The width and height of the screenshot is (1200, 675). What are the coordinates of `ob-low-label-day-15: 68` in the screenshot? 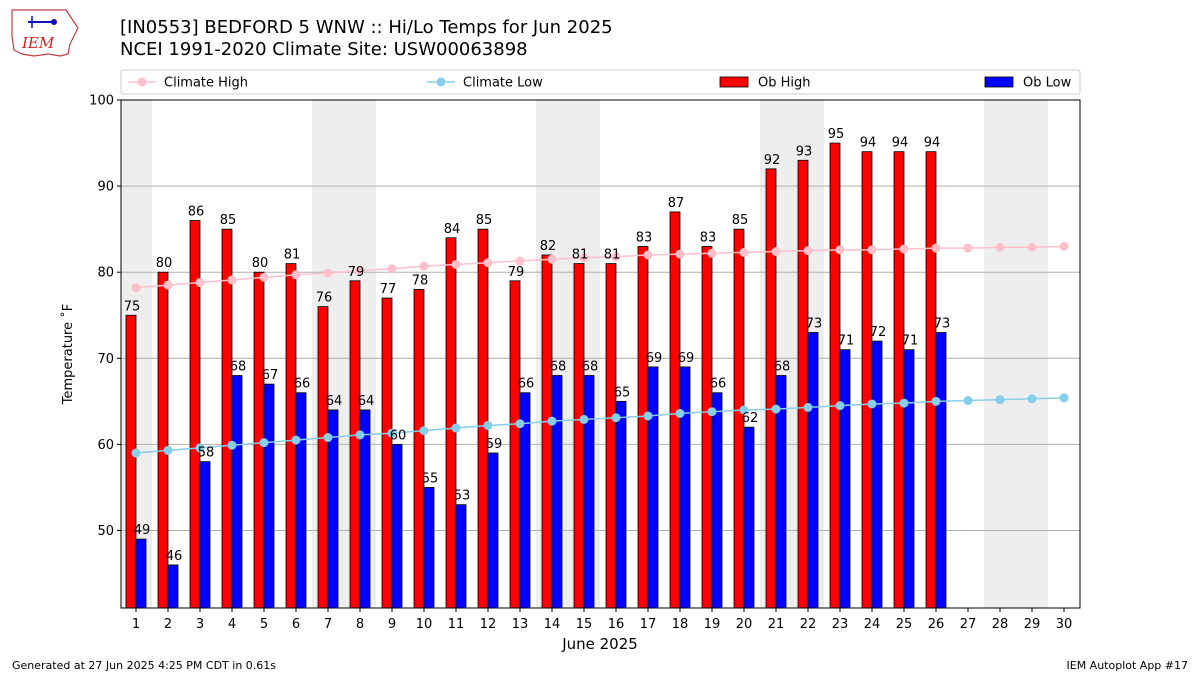 It's located at (590, 367).